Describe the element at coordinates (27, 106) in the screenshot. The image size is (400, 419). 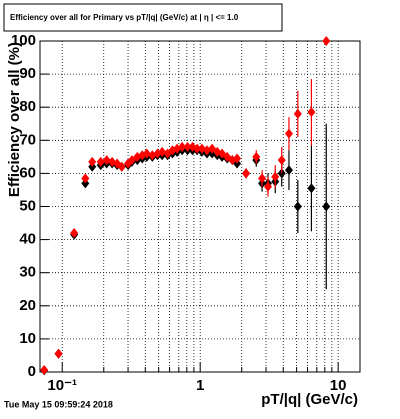
I see `y-tick-label: 80` at that location.